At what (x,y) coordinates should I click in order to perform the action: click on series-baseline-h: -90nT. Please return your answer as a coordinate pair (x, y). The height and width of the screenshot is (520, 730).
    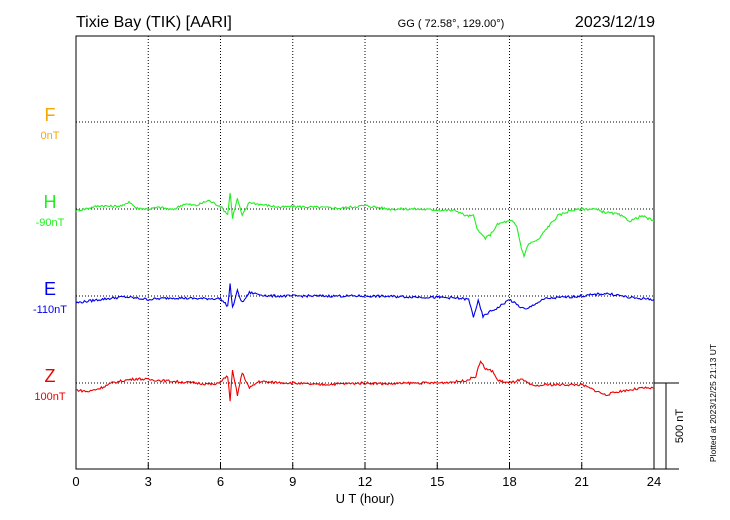
    Looking at the image, I should click on (50, 223).